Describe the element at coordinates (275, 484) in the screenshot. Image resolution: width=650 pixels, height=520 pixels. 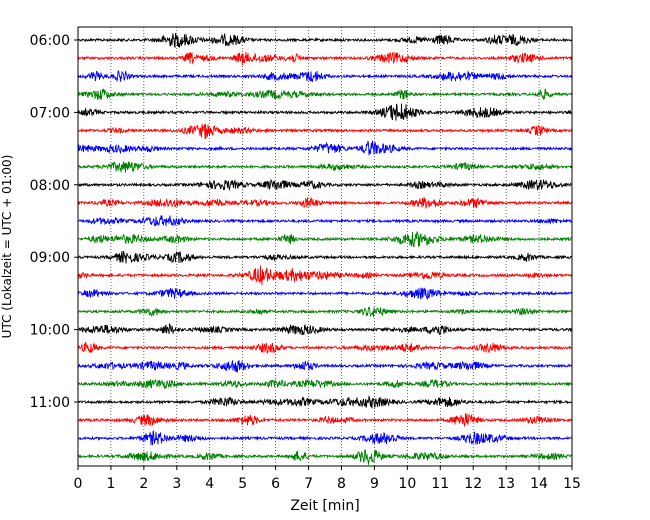
I see `x-tick-label: 6` at that location.